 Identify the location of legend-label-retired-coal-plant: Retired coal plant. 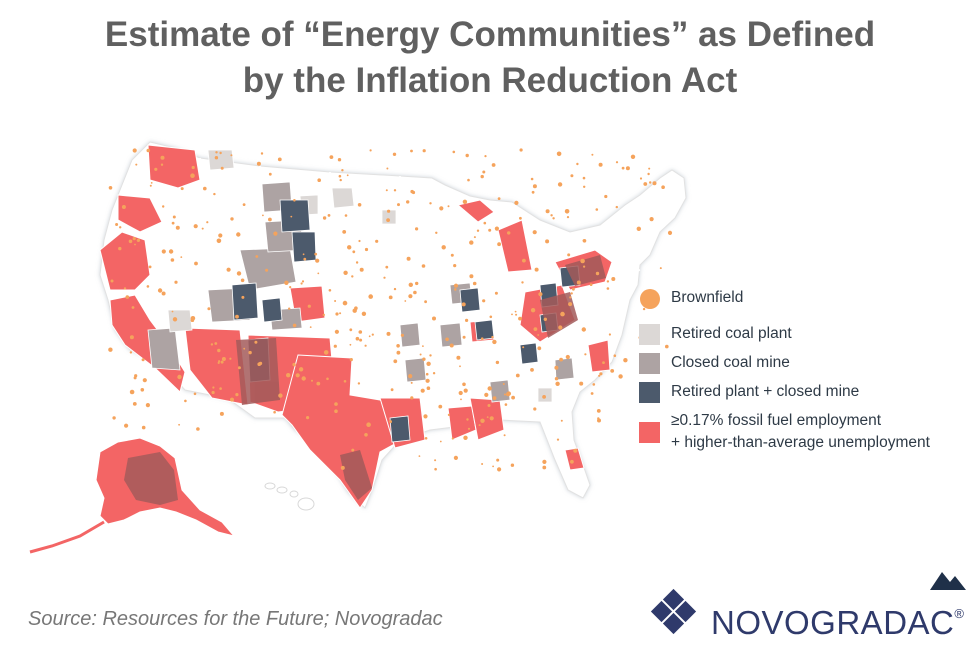
(731, 333).